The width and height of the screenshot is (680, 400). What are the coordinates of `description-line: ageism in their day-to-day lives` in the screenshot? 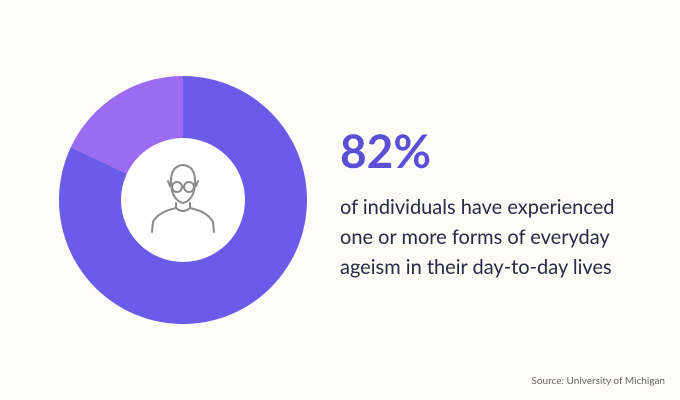 It's located at (476, 267).